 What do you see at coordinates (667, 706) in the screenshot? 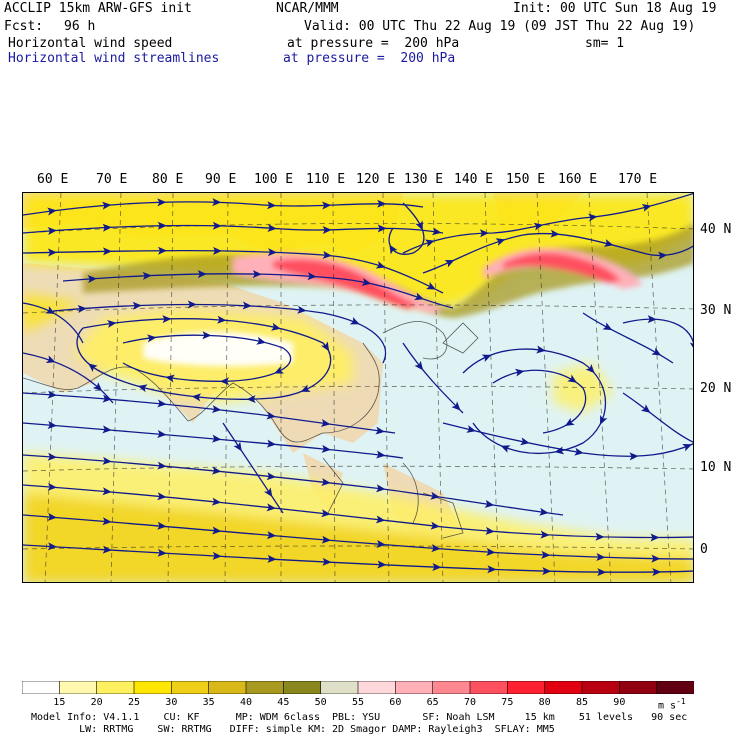
I see `unit-text: m s` at bounding box center [667, 706].